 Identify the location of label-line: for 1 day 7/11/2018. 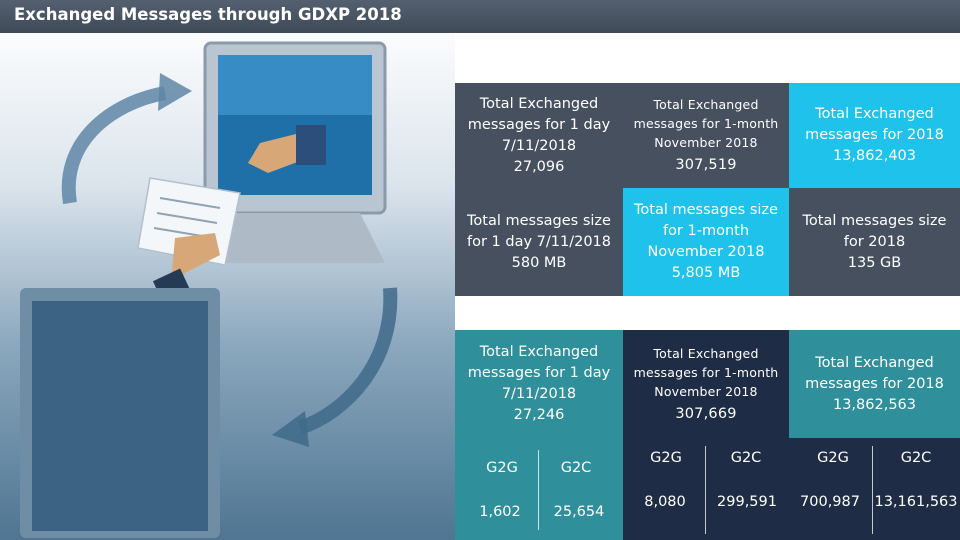
(538, 241).